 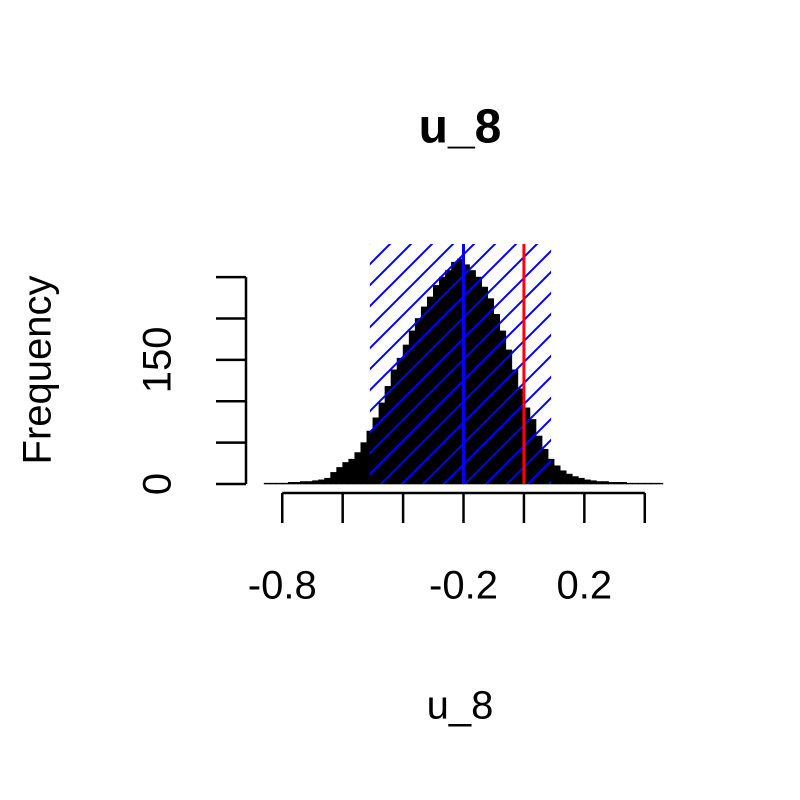 I want to click on y-tick-label: 150, so click(x=158, y=359).